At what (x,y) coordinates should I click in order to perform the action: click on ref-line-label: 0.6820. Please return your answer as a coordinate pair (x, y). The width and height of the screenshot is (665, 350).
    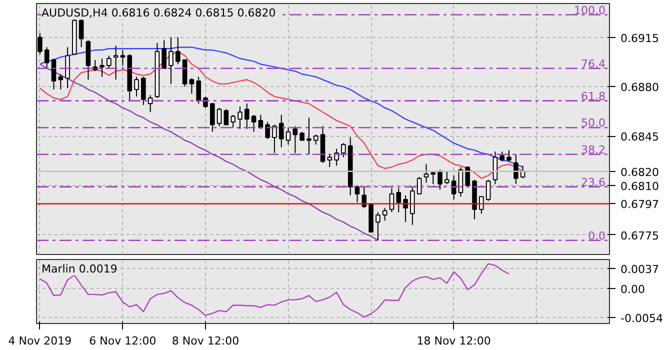
    Looking at the image, I should click on (639, 172).